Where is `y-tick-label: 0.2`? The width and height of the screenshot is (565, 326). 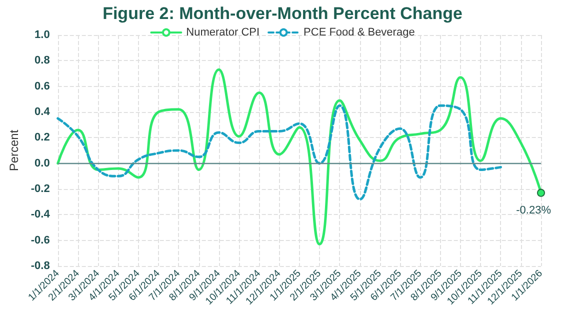
y-tick-label: 0.2 is located at coordinates (42, 138).